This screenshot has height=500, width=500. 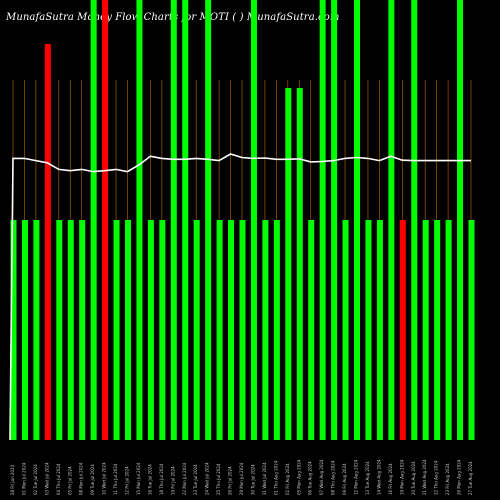 I want to click on tick-label-30: 12 Mon Aug 2024, so click(x=356, y=477).